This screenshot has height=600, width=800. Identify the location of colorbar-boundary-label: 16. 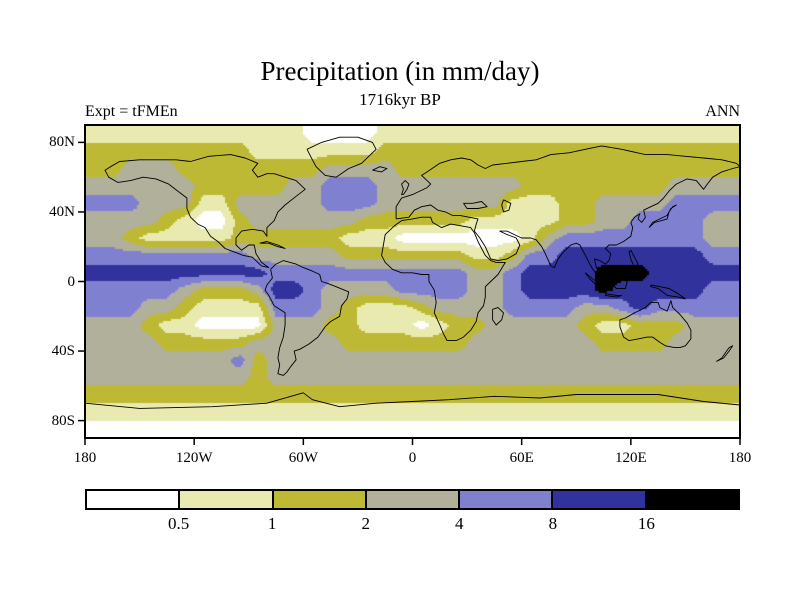
(646, 523).